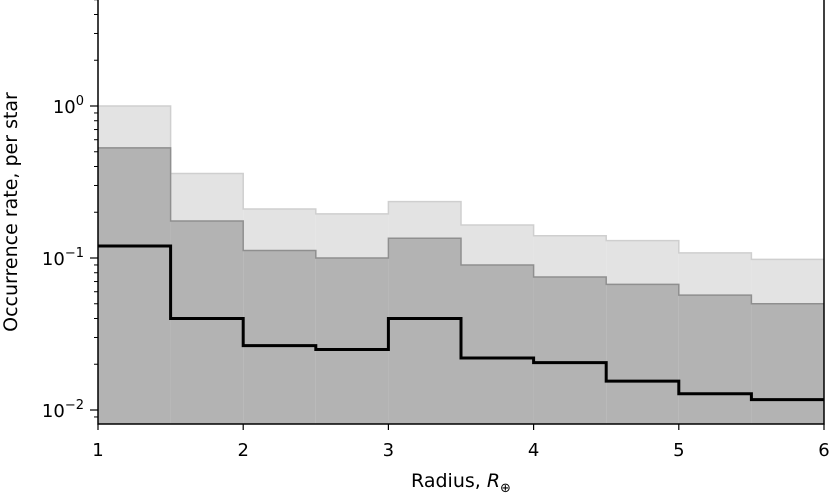  What do you see at coordinates (461, 442) in the screenshot?
I see `x-axis-ticks: 1 2 3 4 5 6` at bounding box center [461, 442].